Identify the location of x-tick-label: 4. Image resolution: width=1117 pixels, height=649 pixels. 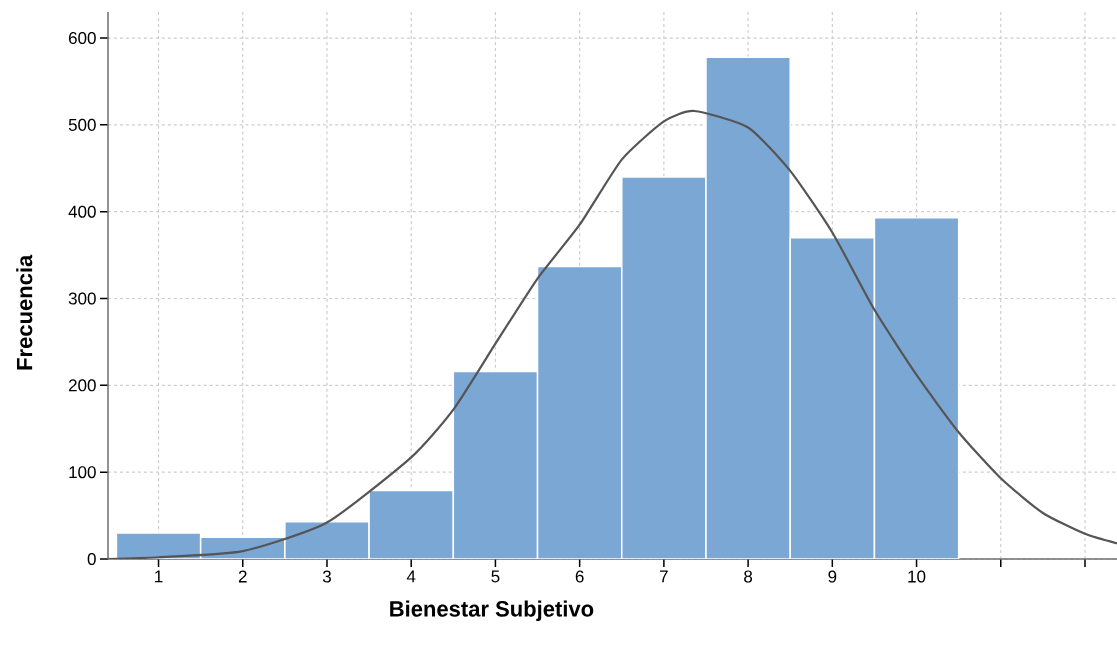
(411, 576).